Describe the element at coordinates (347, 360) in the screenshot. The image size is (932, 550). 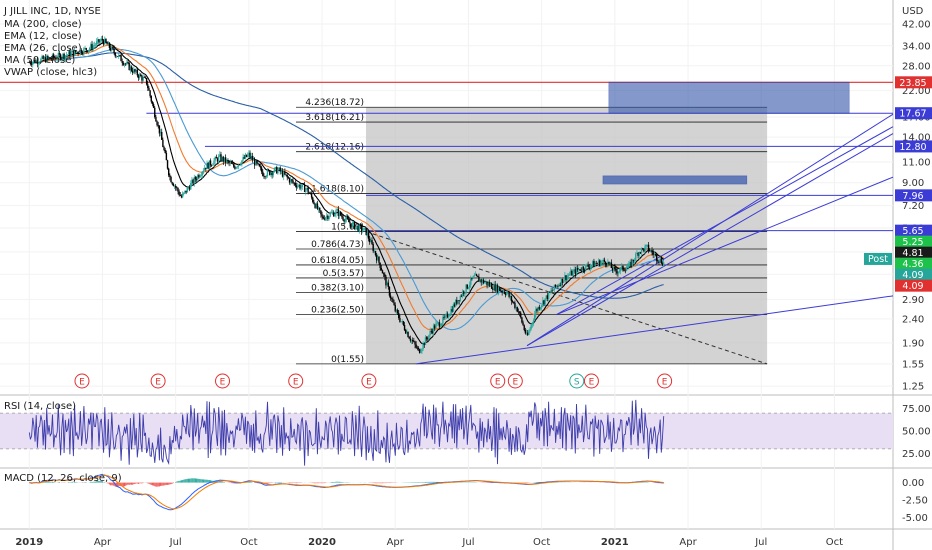
I see `fib-level-label: 0(1.55)` at that location.